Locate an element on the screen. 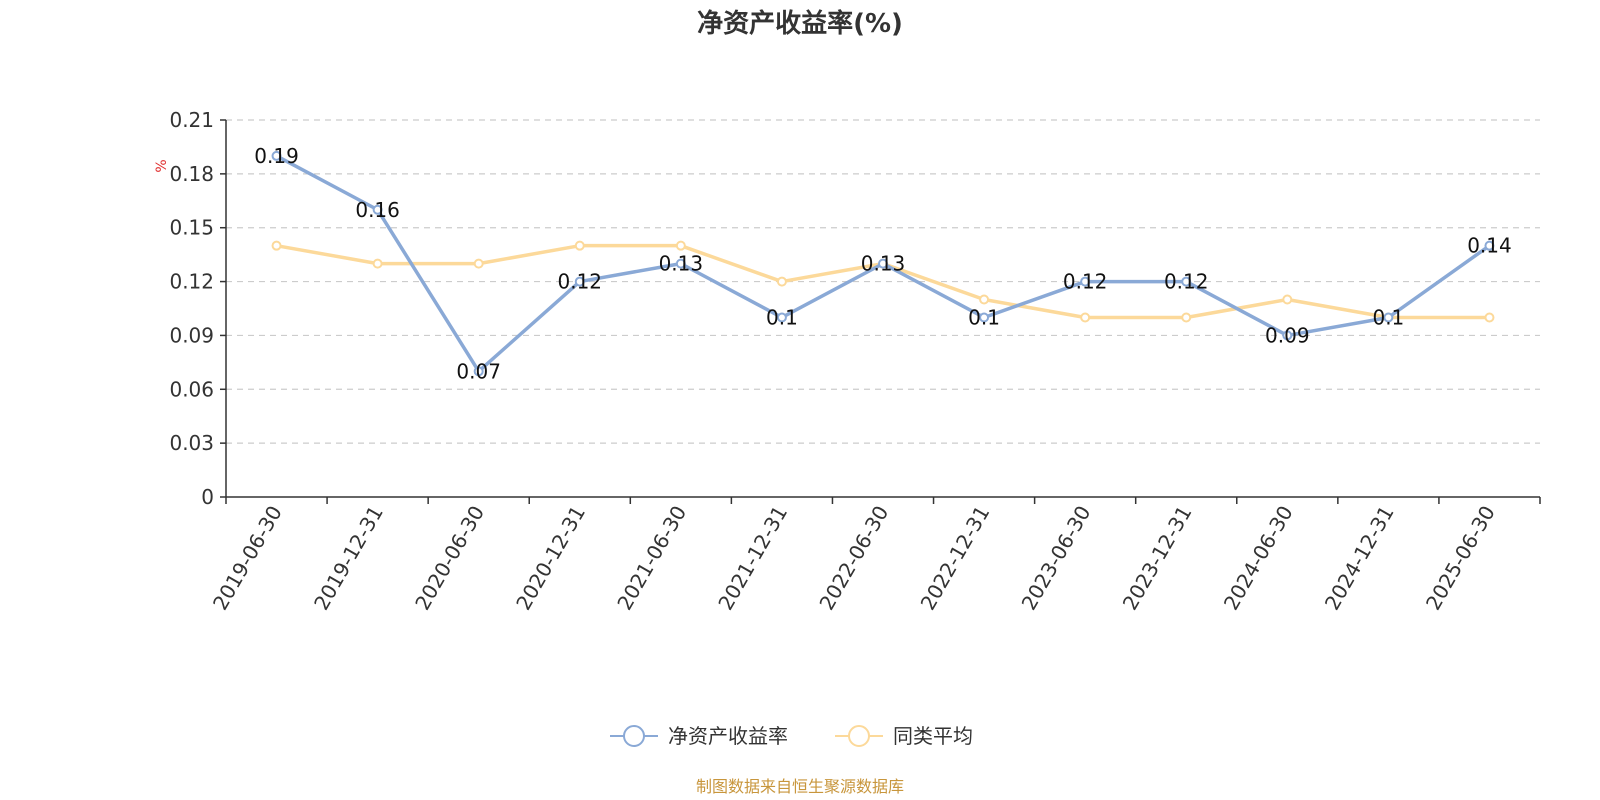 This screenshot has height=800, width=1600. x-tick-label: 2021-06-30 is located at coordinates (651, 558).